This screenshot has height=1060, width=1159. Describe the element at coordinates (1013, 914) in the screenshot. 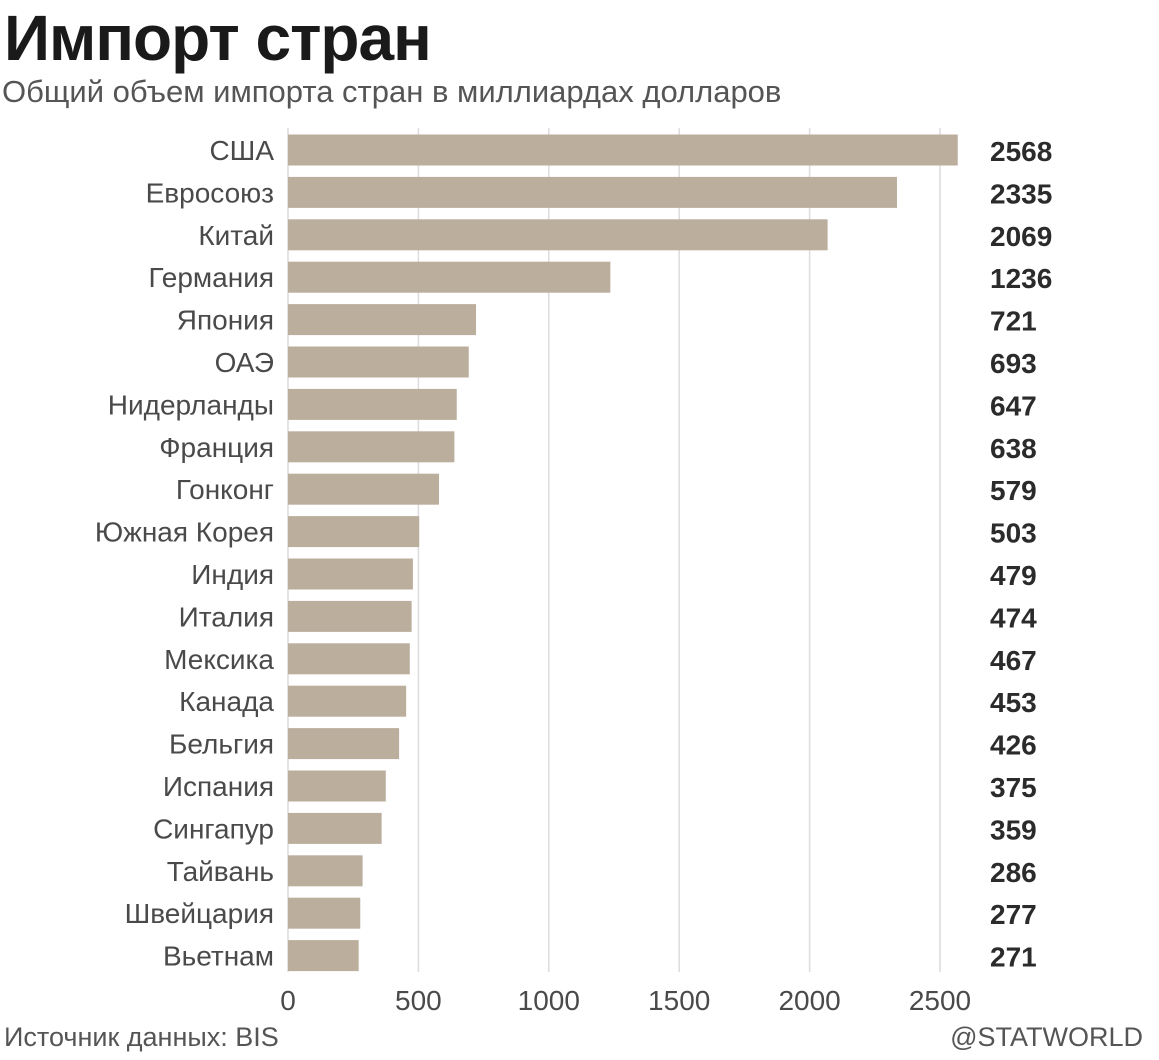

I see `value-label: 277` at that location.